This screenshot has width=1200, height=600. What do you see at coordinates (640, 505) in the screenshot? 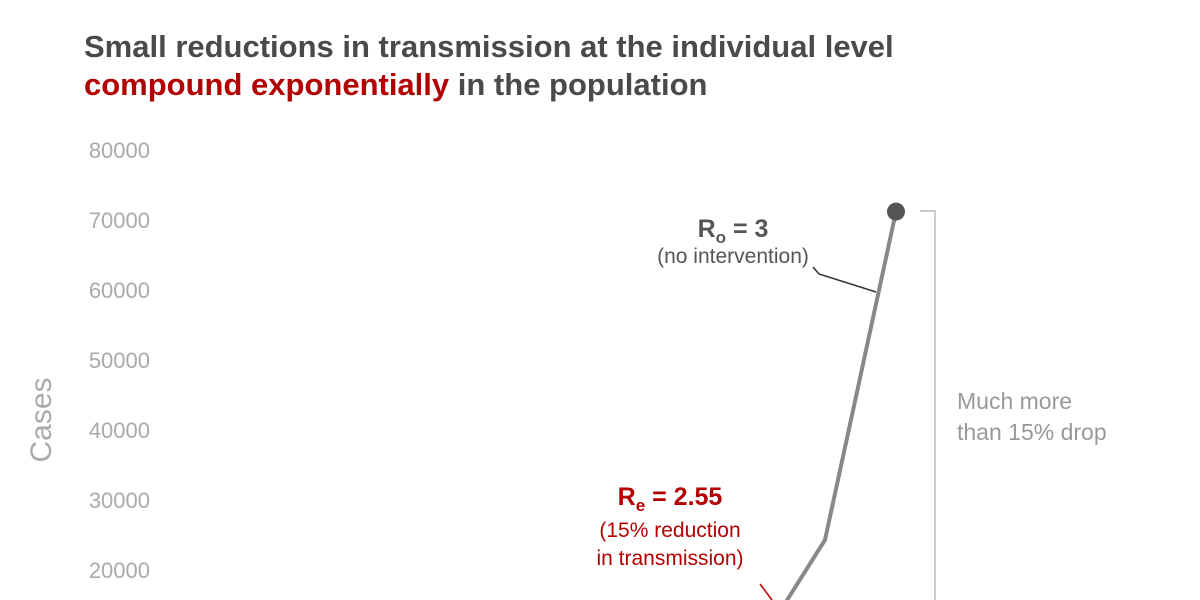
I see `re-subscript: e` at bounding box center [640, 505].